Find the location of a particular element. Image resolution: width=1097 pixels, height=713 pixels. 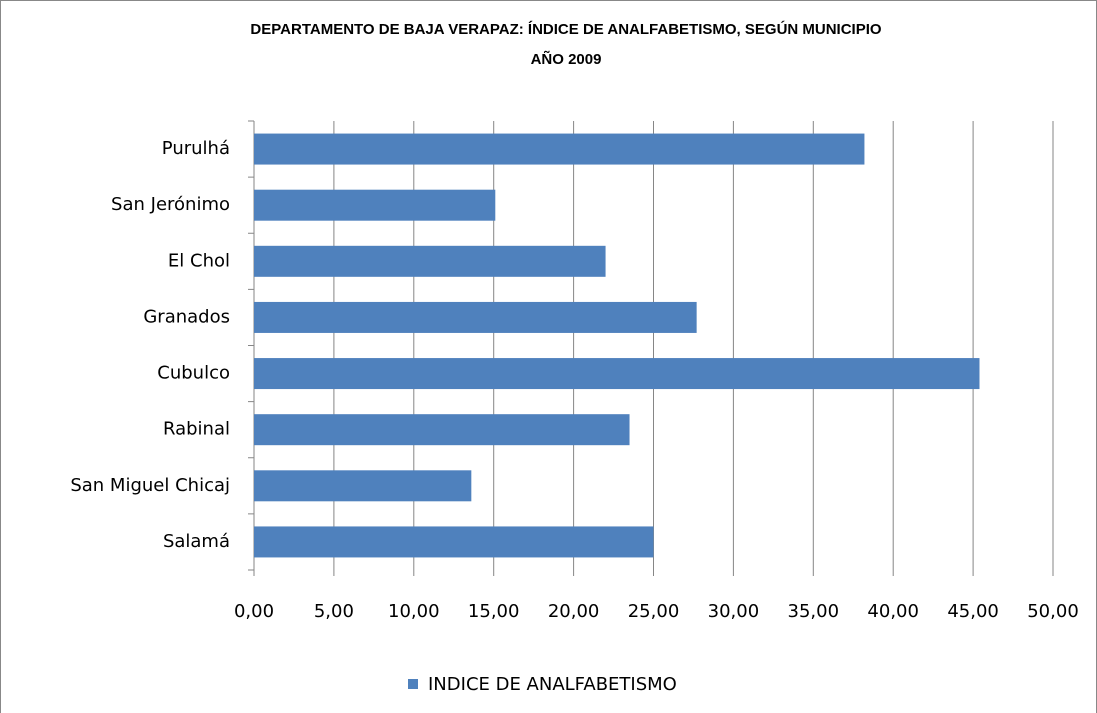

y-tick-label: San Jerónimo is located at coordinates (170, 204).